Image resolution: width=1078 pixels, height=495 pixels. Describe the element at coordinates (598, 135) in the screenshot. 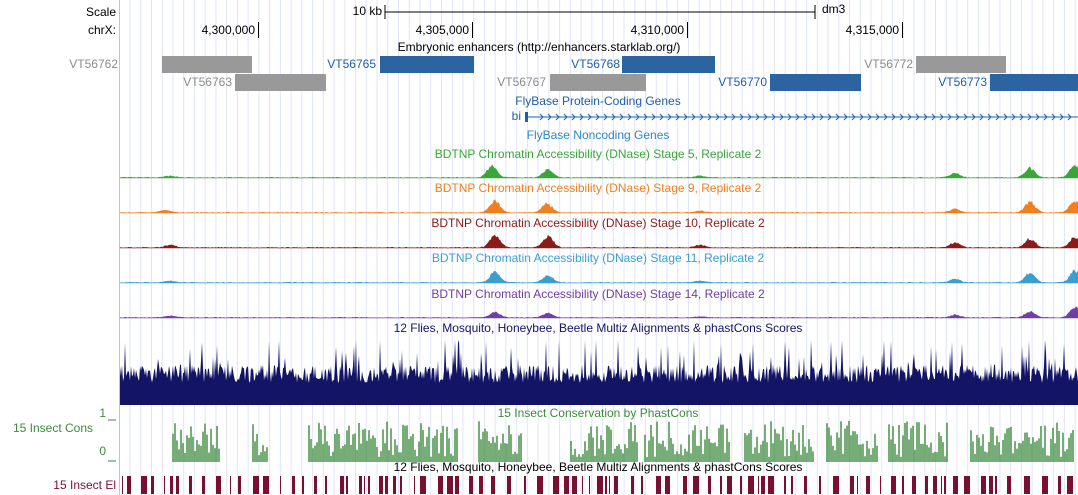

I see `track-title: FlyBase Noncoding Genes` at that location.